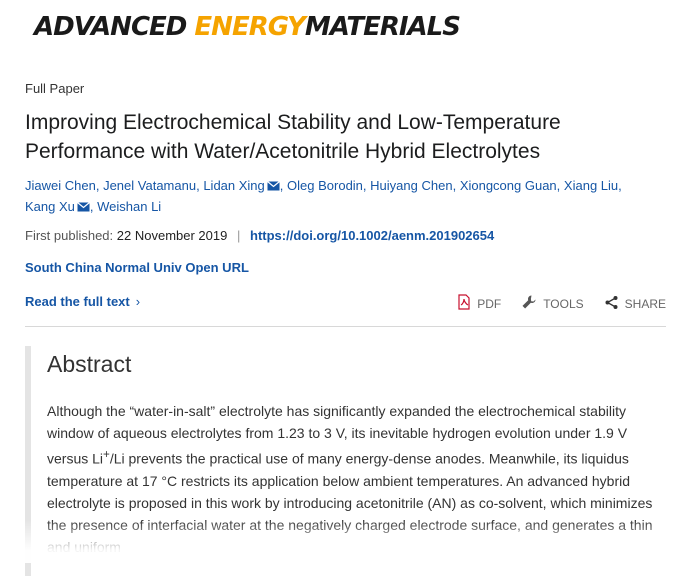 The image size is (692, 576). What do you see at coordinates (372, 235) in the screenshot?
I see `doi-link: https://doi.org/10.1002/aenm.201902654` at bounding box center [372, 235].